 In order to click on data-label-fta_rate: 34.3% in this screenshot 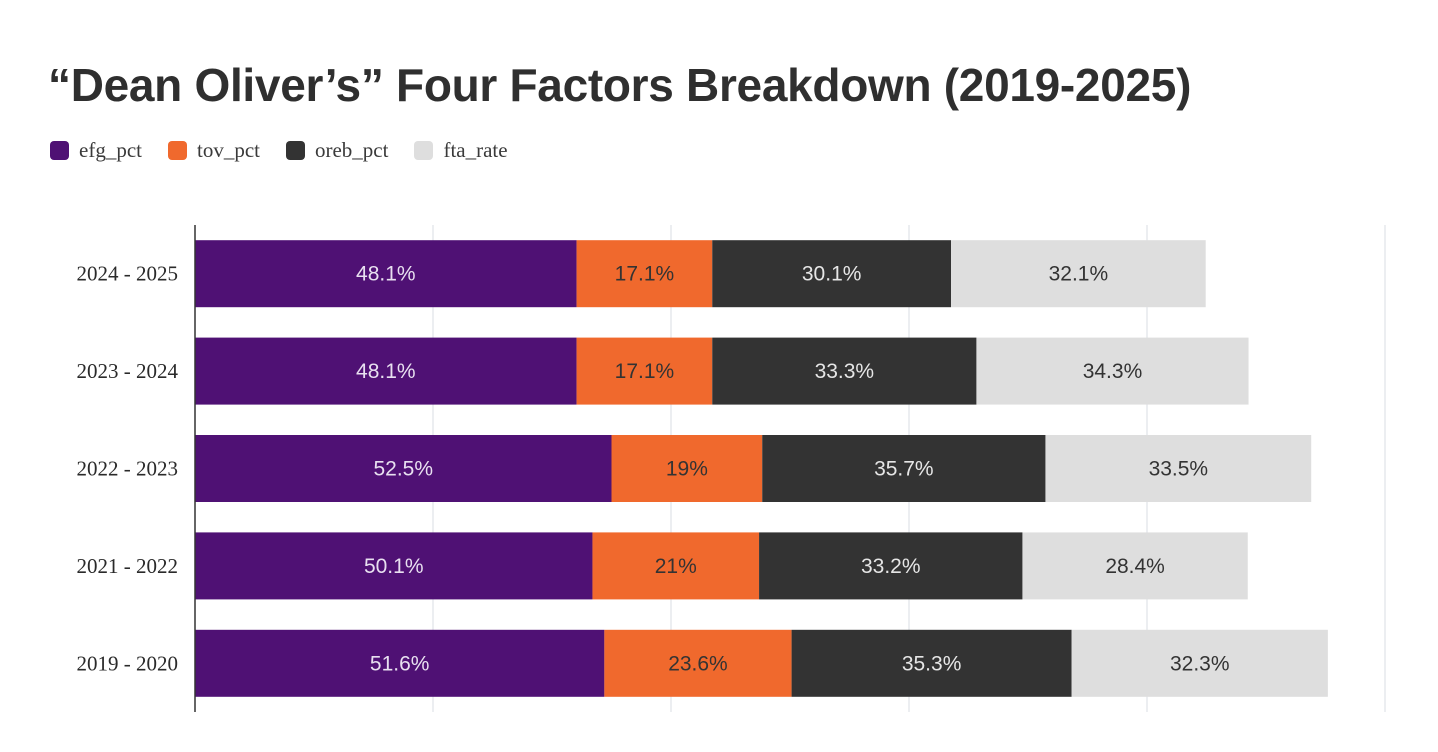, I will do `click(1113, 371)`.